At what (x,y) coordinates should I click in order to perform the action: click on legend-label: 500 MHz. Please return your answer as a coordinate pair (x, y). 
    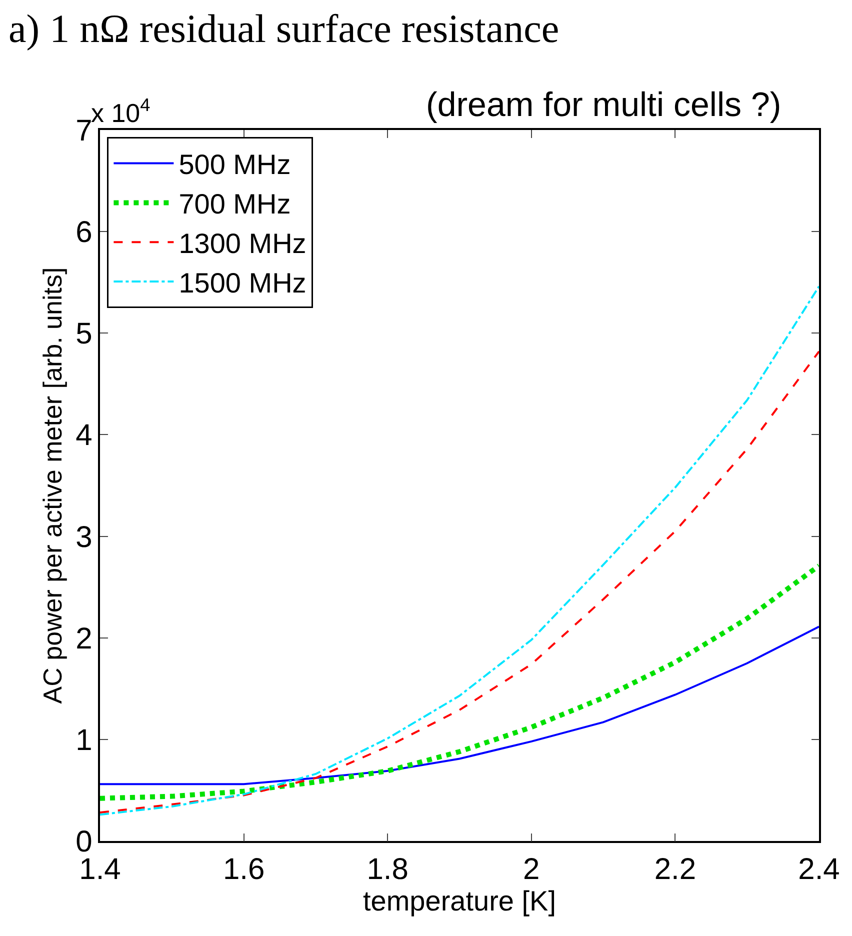
    Looking at the image, I should click on (234, 164).